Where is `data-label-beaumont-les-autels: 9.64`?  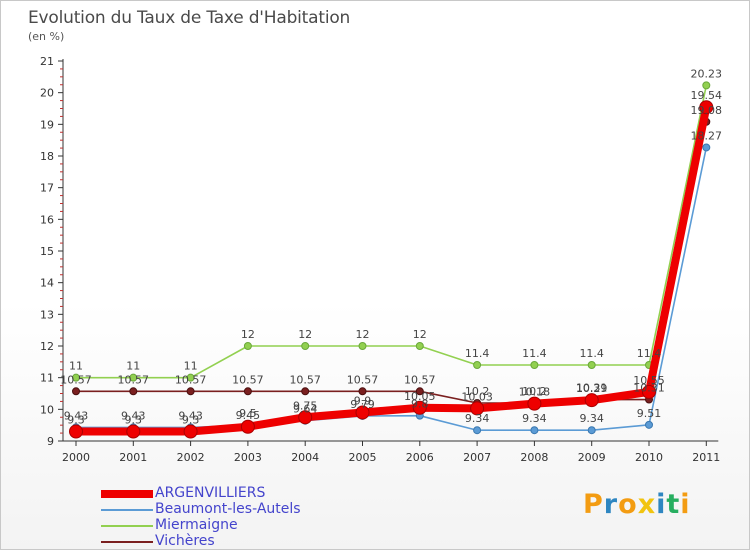
data-label-beaumont-les-autels: 9.64 is located at coordinates (305, 409).